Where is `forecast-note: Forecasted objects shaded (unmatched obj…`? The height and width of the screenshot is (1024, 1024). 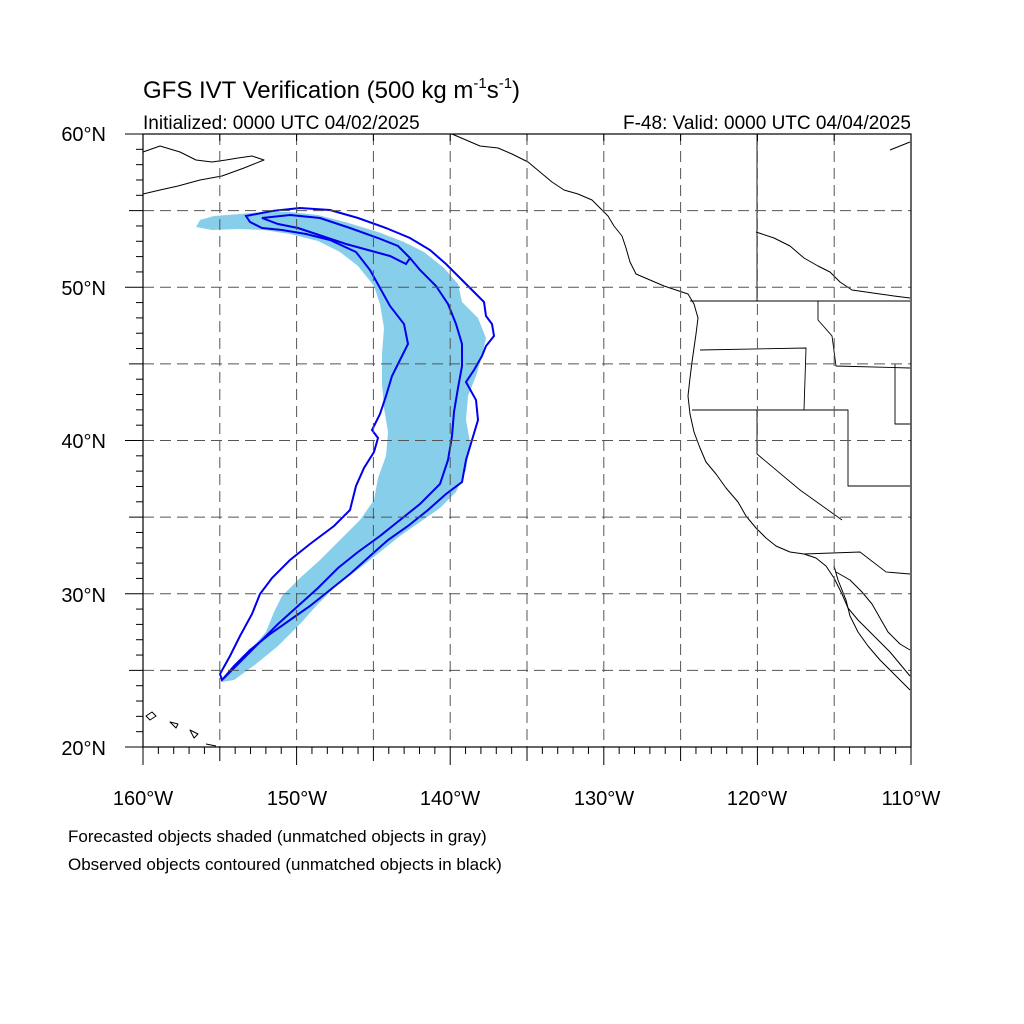 forecast-note: Forecasted objects shaded (unmatched obj… is located at coordinates (277, 836).